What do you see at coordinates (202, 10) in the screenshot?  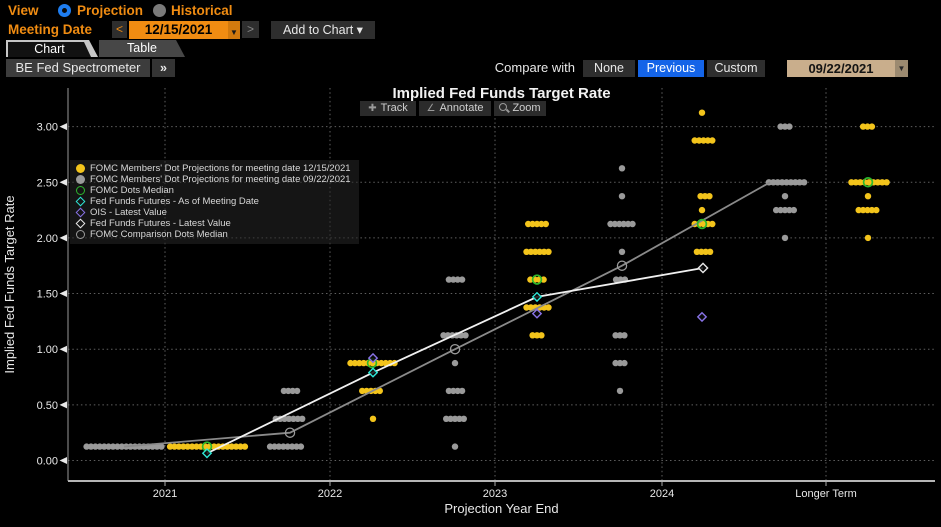 I see `historical-radio-label: Historical` at bounding box center [202, 10].